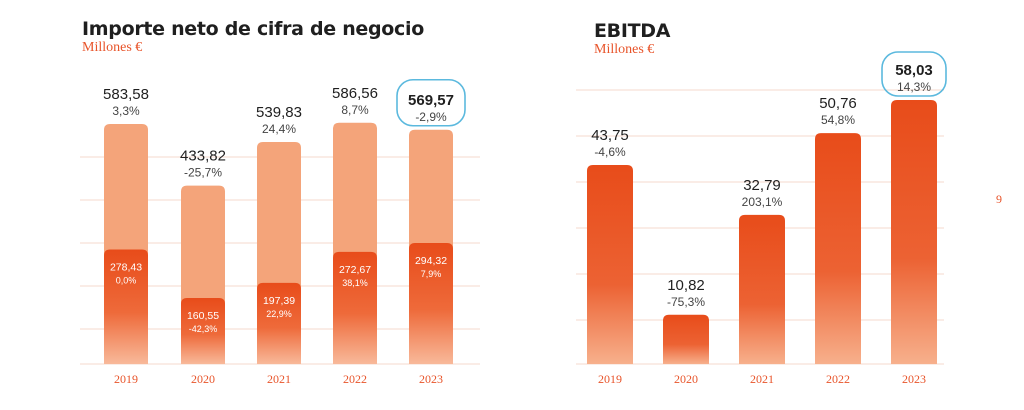  Describe the element at coordinates (762, 379) in the screenshot. I see `ebitda-category-label: 2021` at that location.